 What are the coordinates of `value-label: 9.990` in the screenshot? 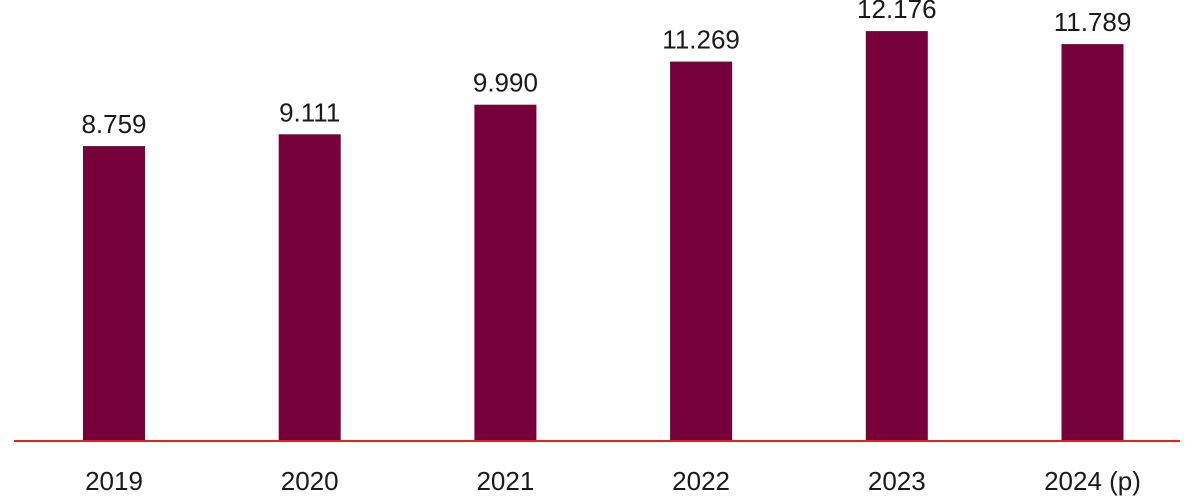 It's located at (505, 83).